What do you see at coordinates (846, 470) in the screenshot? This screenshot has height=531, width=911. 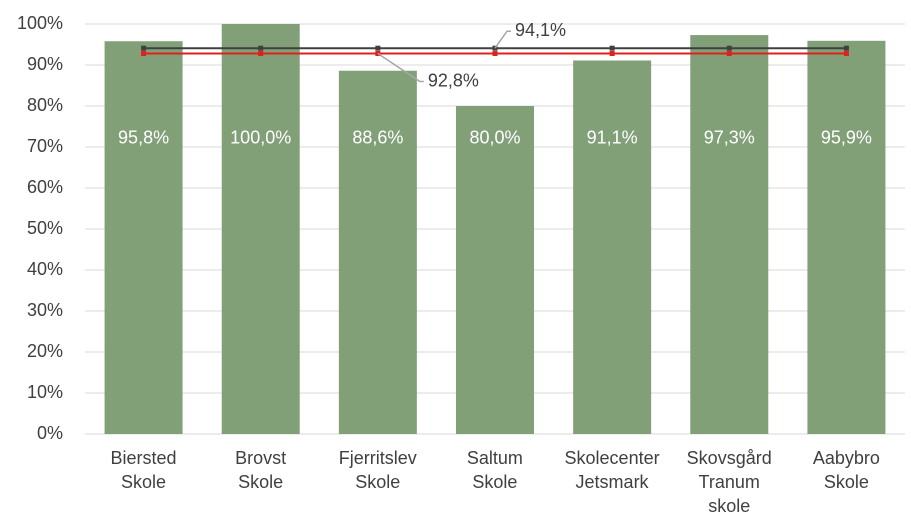 I see `x-tick-label: Aabybro Skole` at bounding box center [846, 470].